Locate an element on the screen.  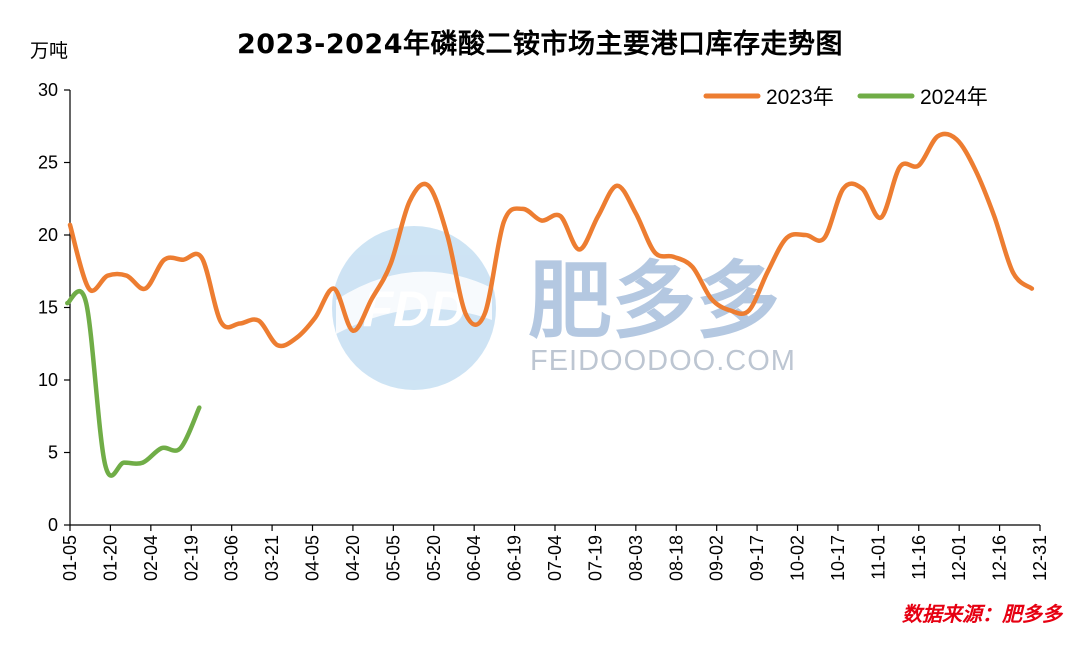
watermark-logo-wave is located at coordinates (414, 302).